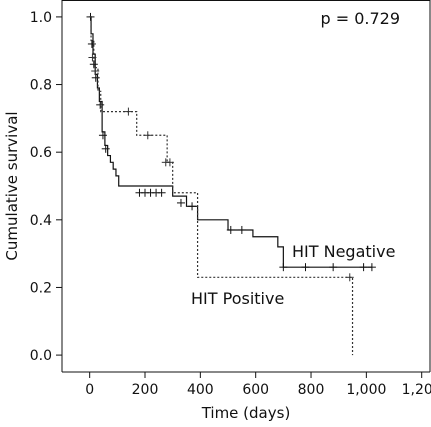 The width and height of the screenshot is (431, 427). I want to click on x-tick-label: 200, so click(145, 390).